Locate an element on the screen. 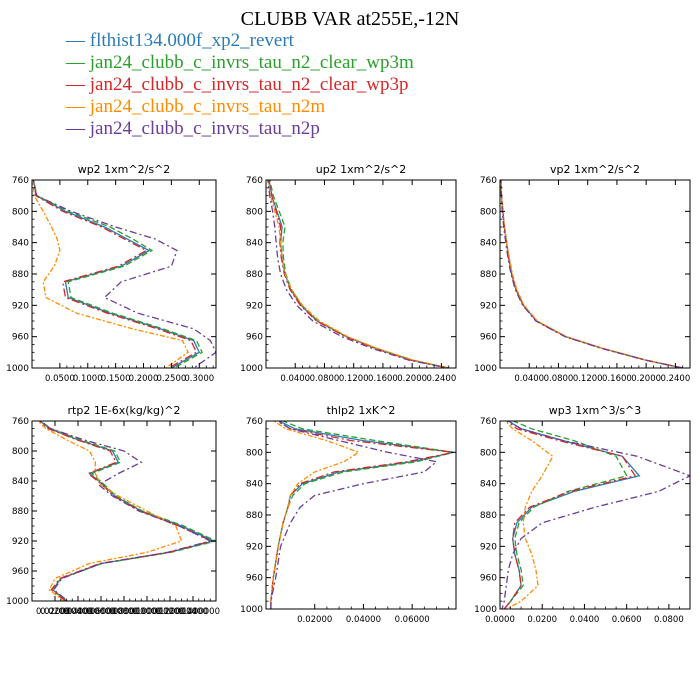 This screenshot has width=700, height=700. panel-2-ytick-label-5: 960 is located at coordinates (488, 338).